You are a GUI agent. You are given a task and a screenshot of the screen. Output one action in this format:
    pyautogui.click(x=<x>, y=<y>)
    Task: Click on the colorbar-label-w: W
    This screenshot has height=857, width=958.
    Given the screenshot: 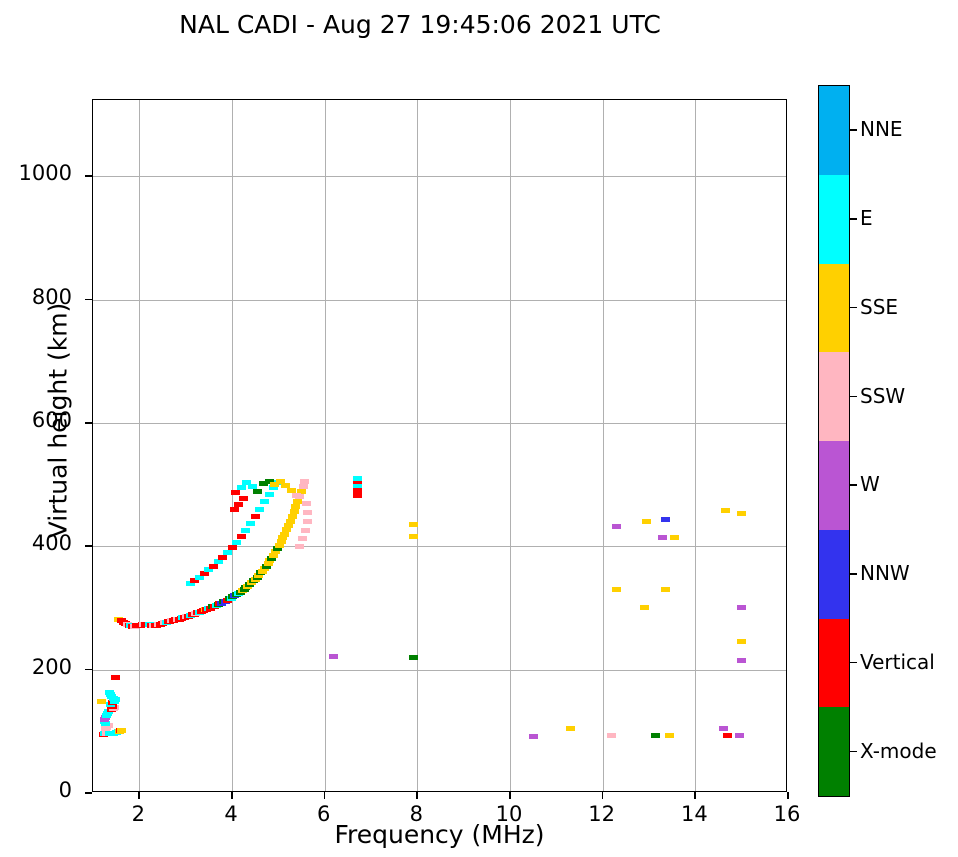 What is the action you would take?
    pyautogui.click(x=870, y=484)
    